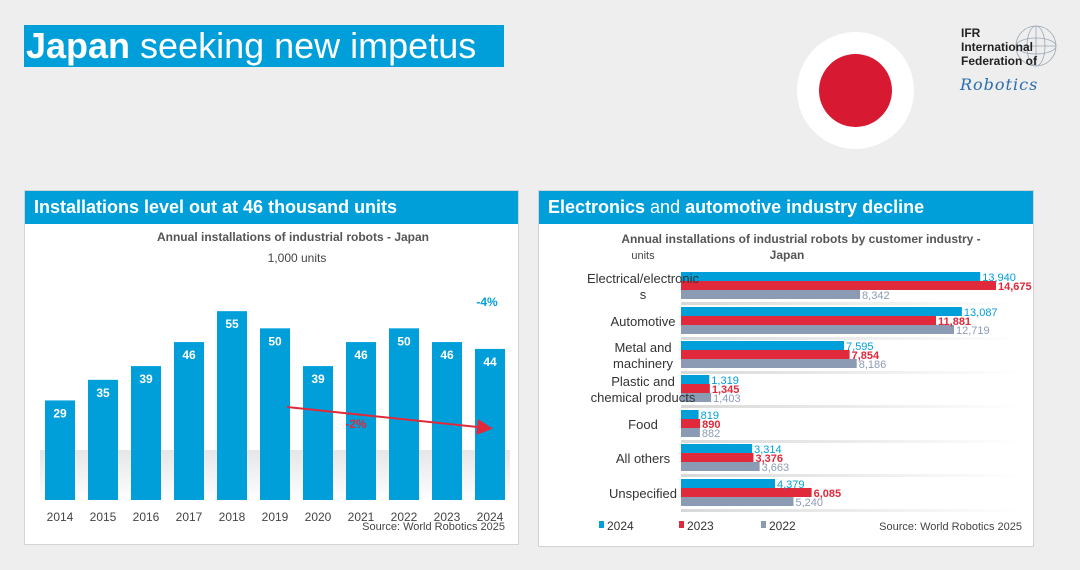 This screenshot has width=1080, height=570. What do you see at coordinates (275, 414) in the screenshot?
I see `bar-2019` at bounding box center [275, 414].